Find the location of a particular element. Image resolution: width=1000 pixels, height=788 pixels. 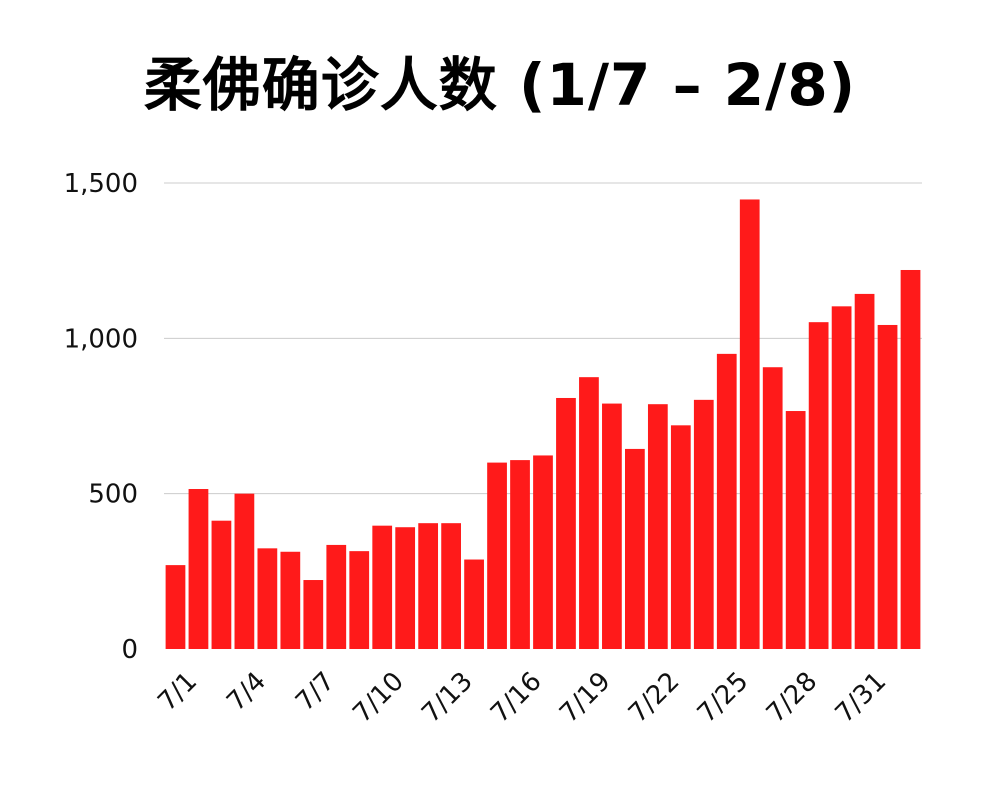

y-tick-label: 500 is located at coordinates (113, 495).